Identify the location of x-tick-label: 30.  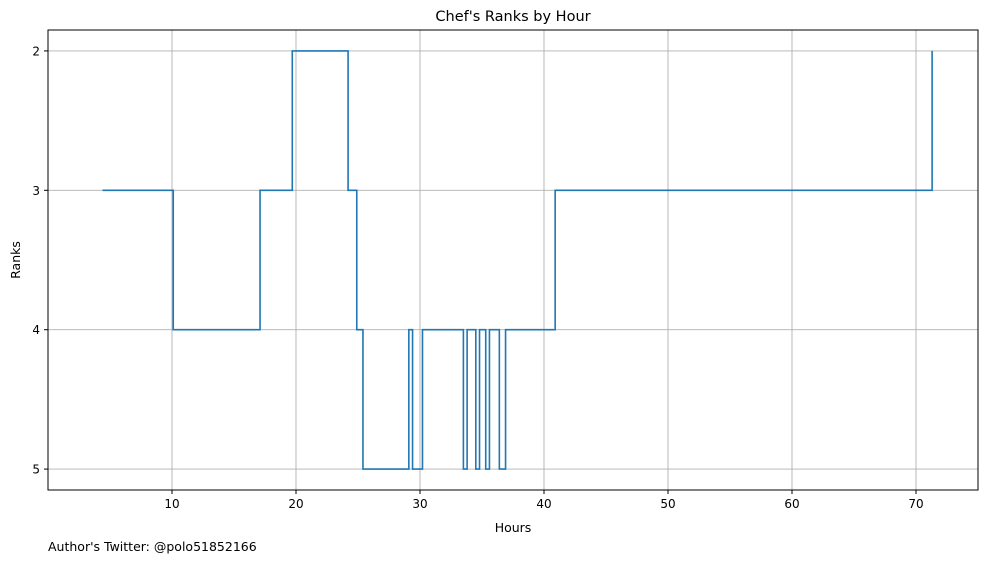
(419, 504).